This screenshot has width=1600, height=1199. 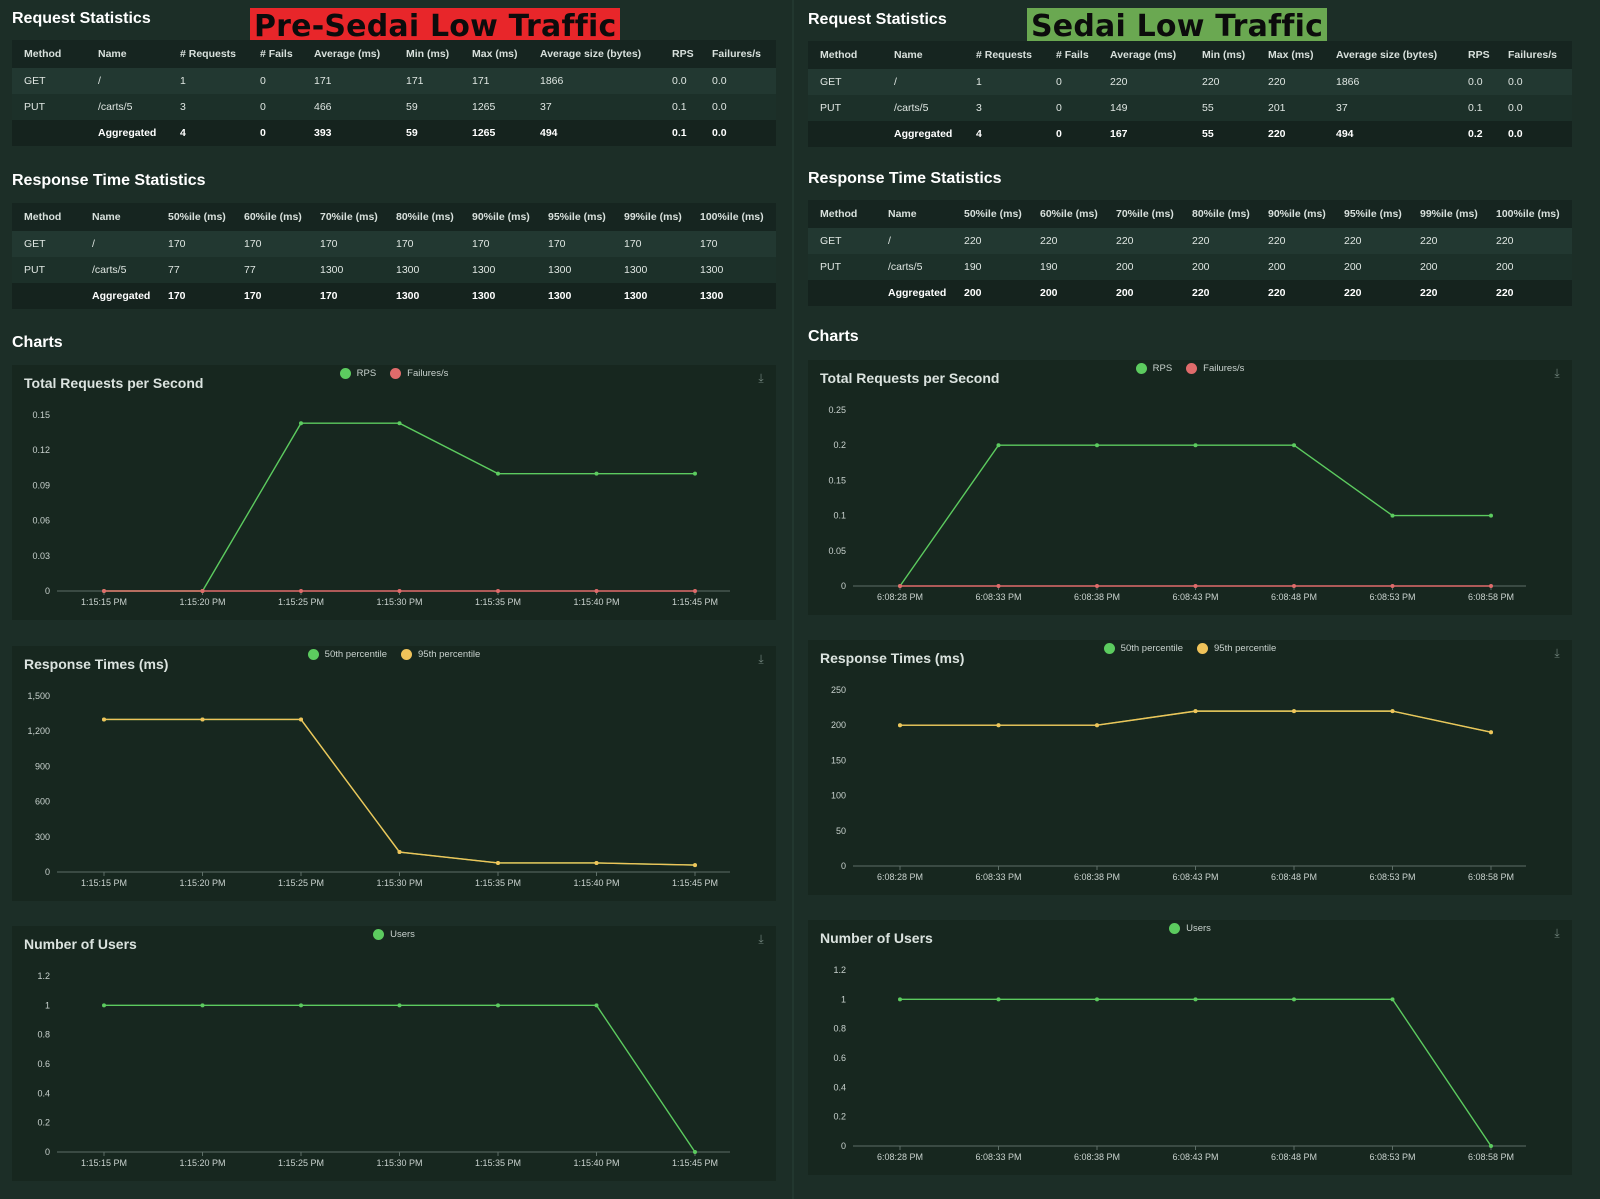 What do you see at coordinates (498, 1163) in the screenshot?
I see `x-tick-label: 1:15:35 PM` at bounding box center [498, 1163].